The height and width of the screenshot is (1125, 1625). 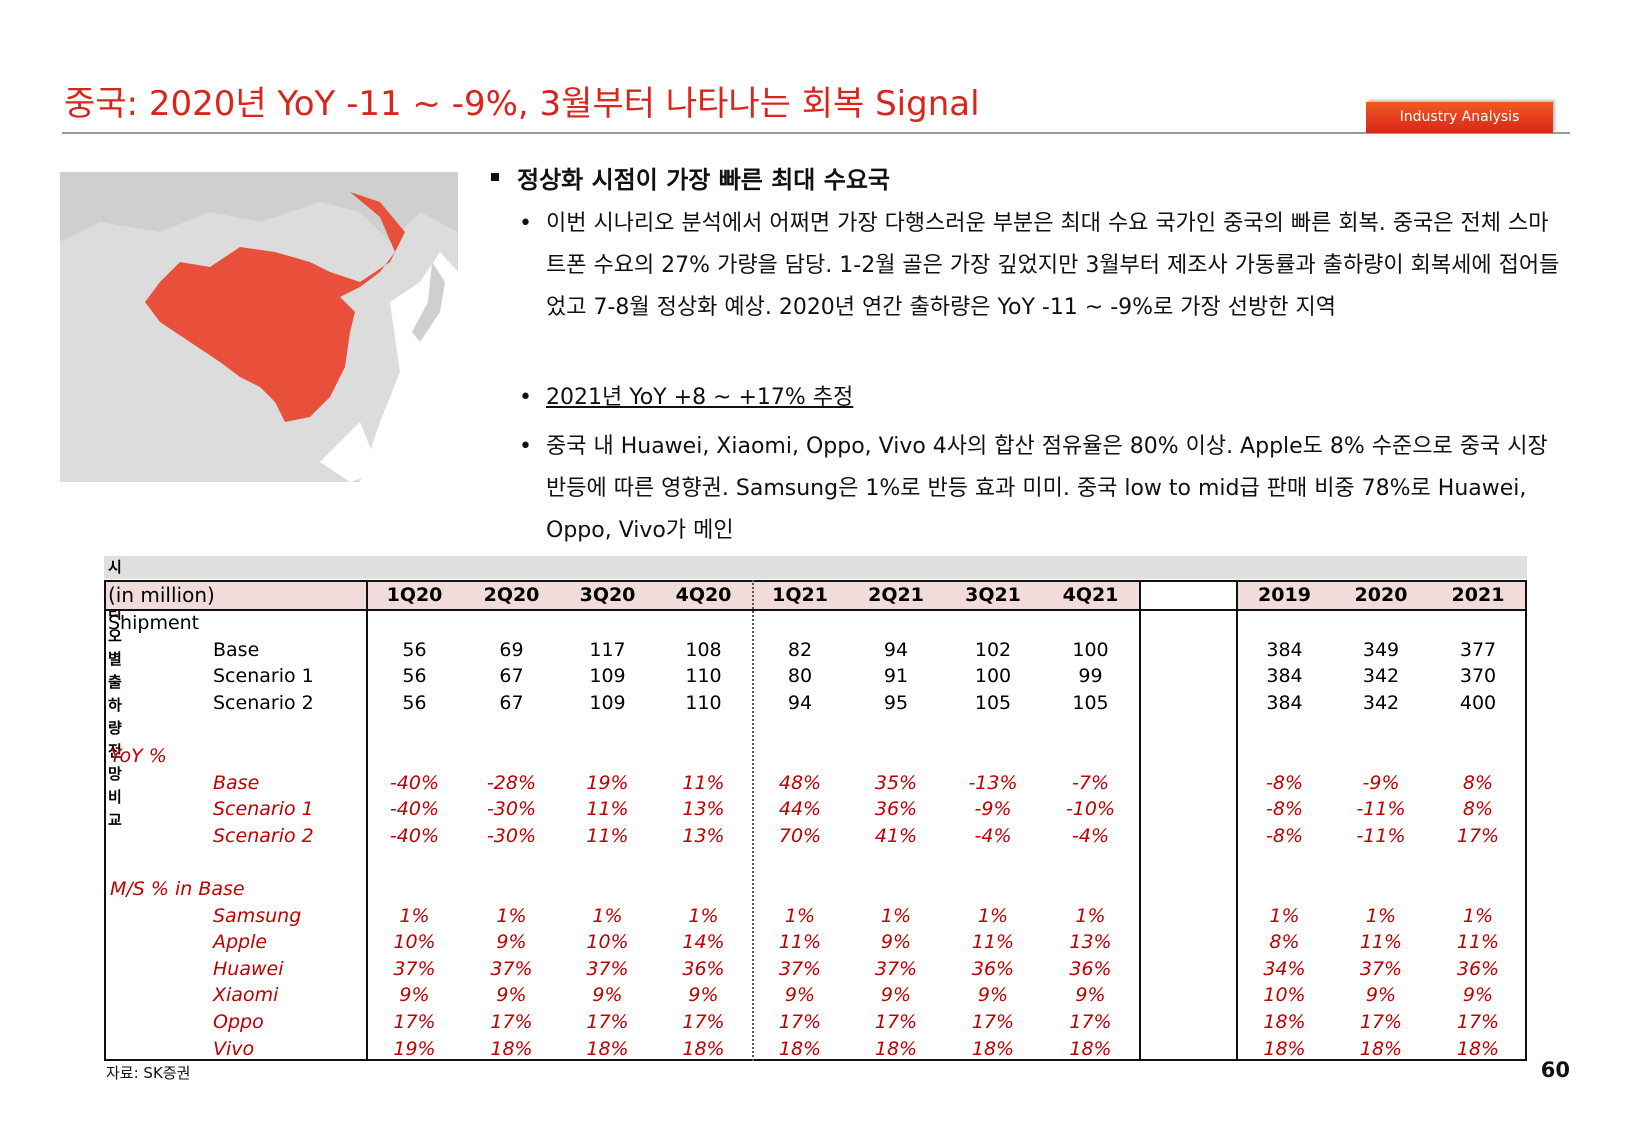 I want to click on table-cell: 102, so click(x=993, y=649).